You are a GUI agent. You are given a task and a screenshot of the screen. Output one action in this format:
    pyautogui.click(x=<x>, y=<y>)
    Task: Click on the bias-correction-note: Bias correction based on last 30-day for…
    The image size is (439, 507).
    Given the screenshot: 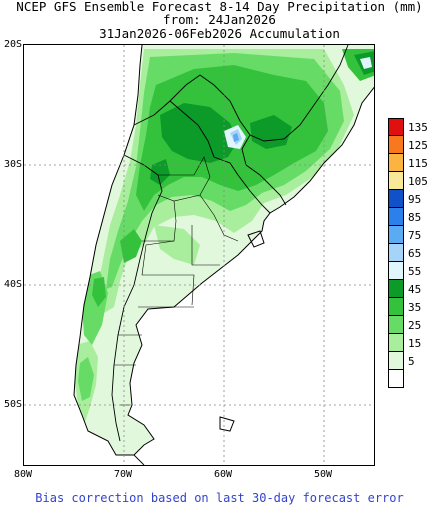 What is the action you would take?
    pyautogui.click(x=219, y=498)
    